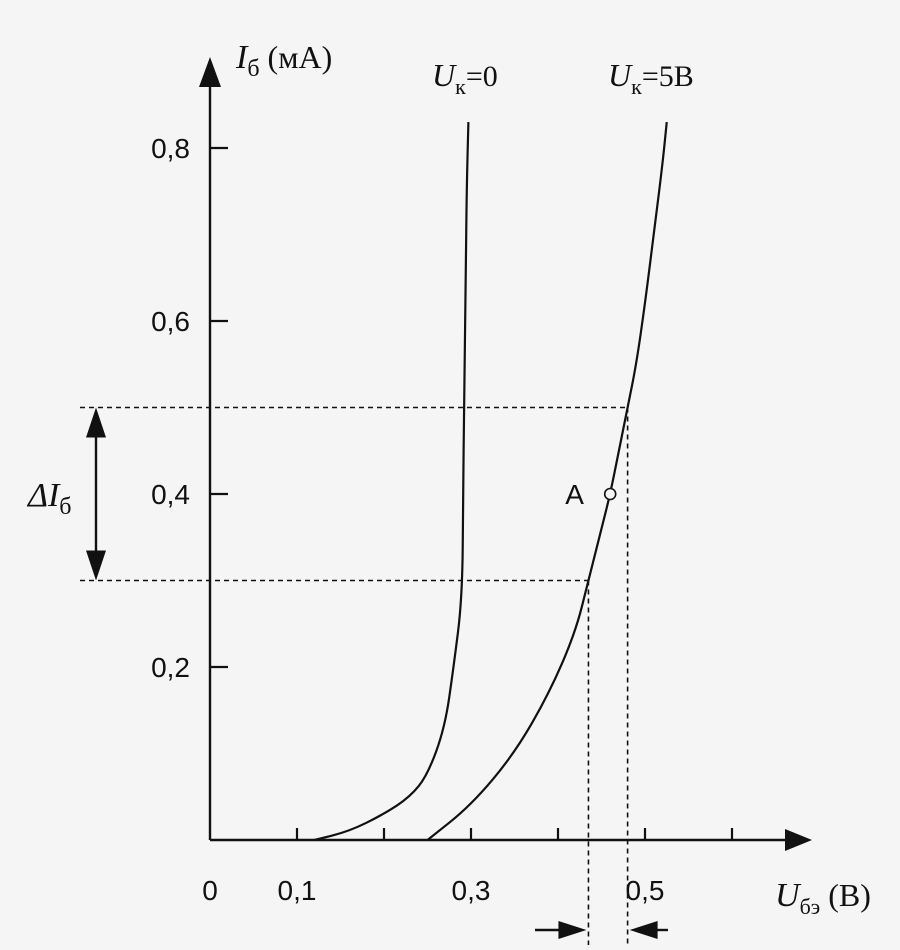  I want to click on y-unit: (мА), so click(296, 57).